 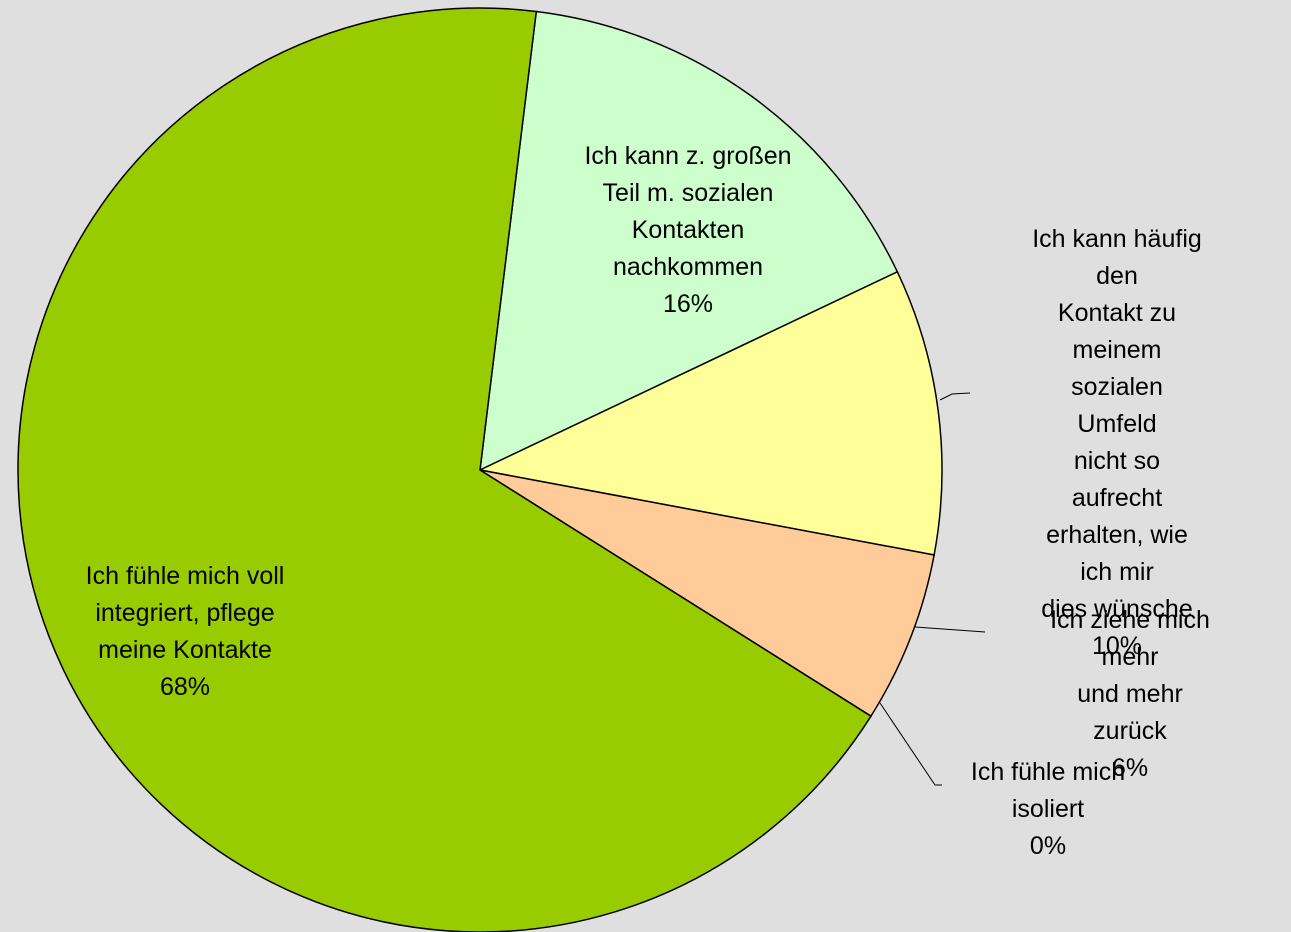 I want to click on slice-label: Ich ziehe mich mehr und mehr zurück 6%, so click(x=1130, y=694).